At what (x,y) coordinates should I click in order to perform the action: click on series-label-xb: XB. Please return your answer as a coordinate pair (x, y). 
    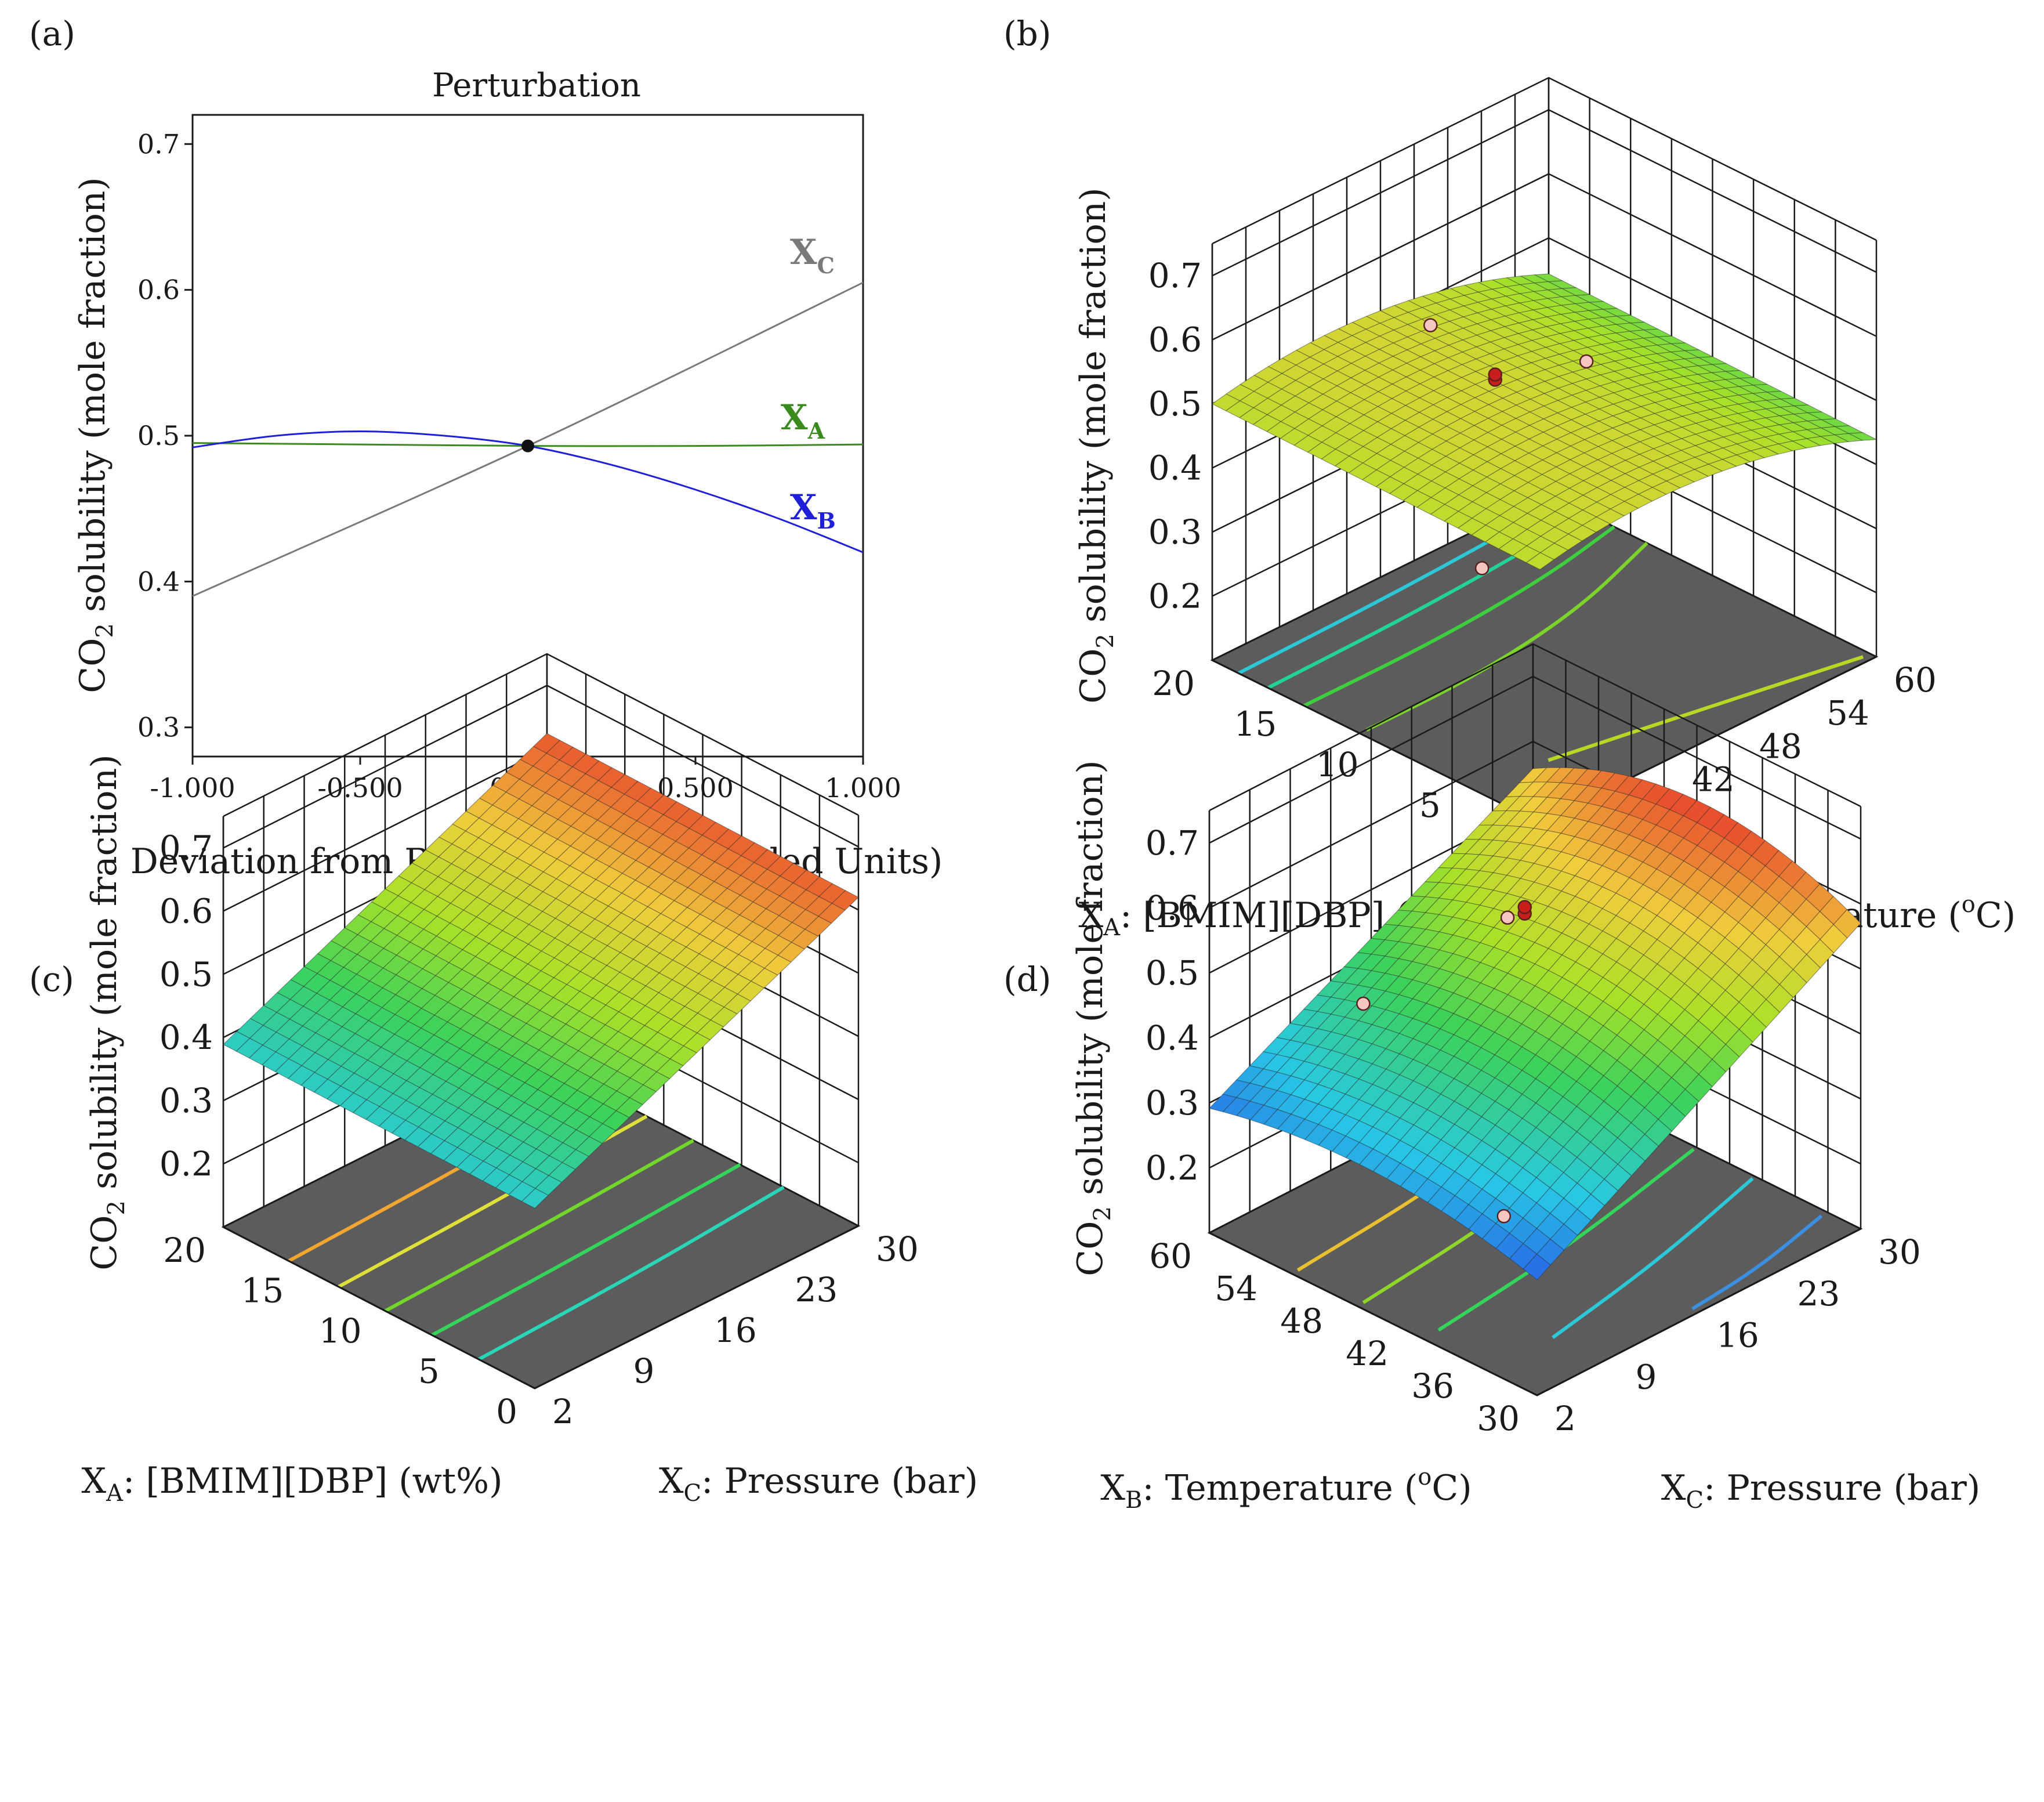
    Looking at the image, I should click on (813, 510).